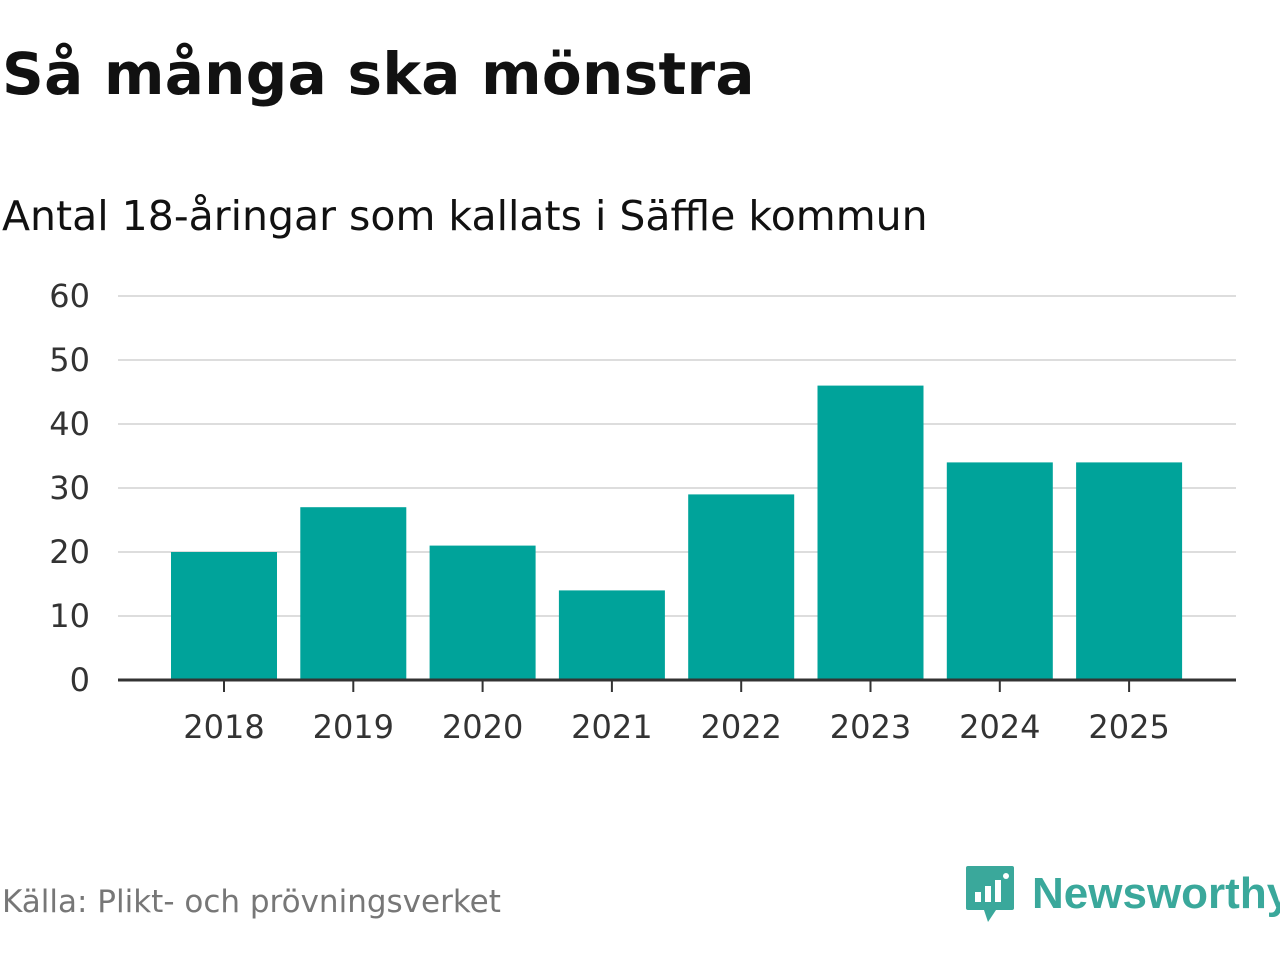  What do you see at coordinates (223, 727) in the screenshot?
I see `x-tick-label: 2018` at bounding box center [223, 727].